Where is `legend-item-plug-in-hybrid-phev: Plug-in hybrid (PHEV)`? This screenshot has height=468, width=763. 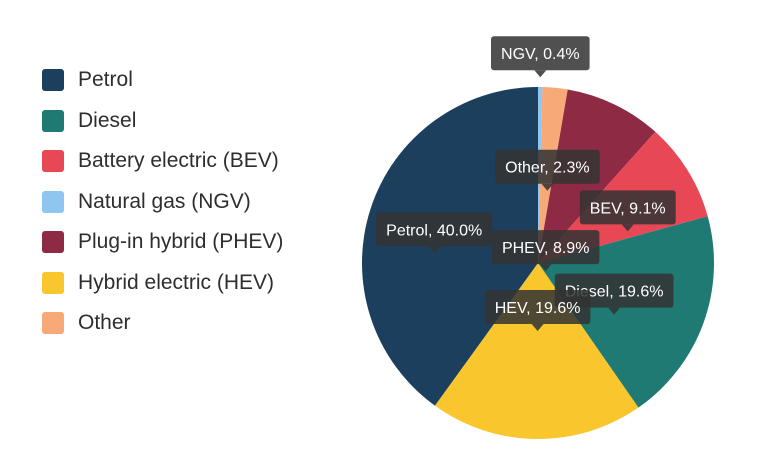 legend-item-plug-in-hybrid-phev: Plug-in hybrid (PHEV) is located at coordinates (162, 242).